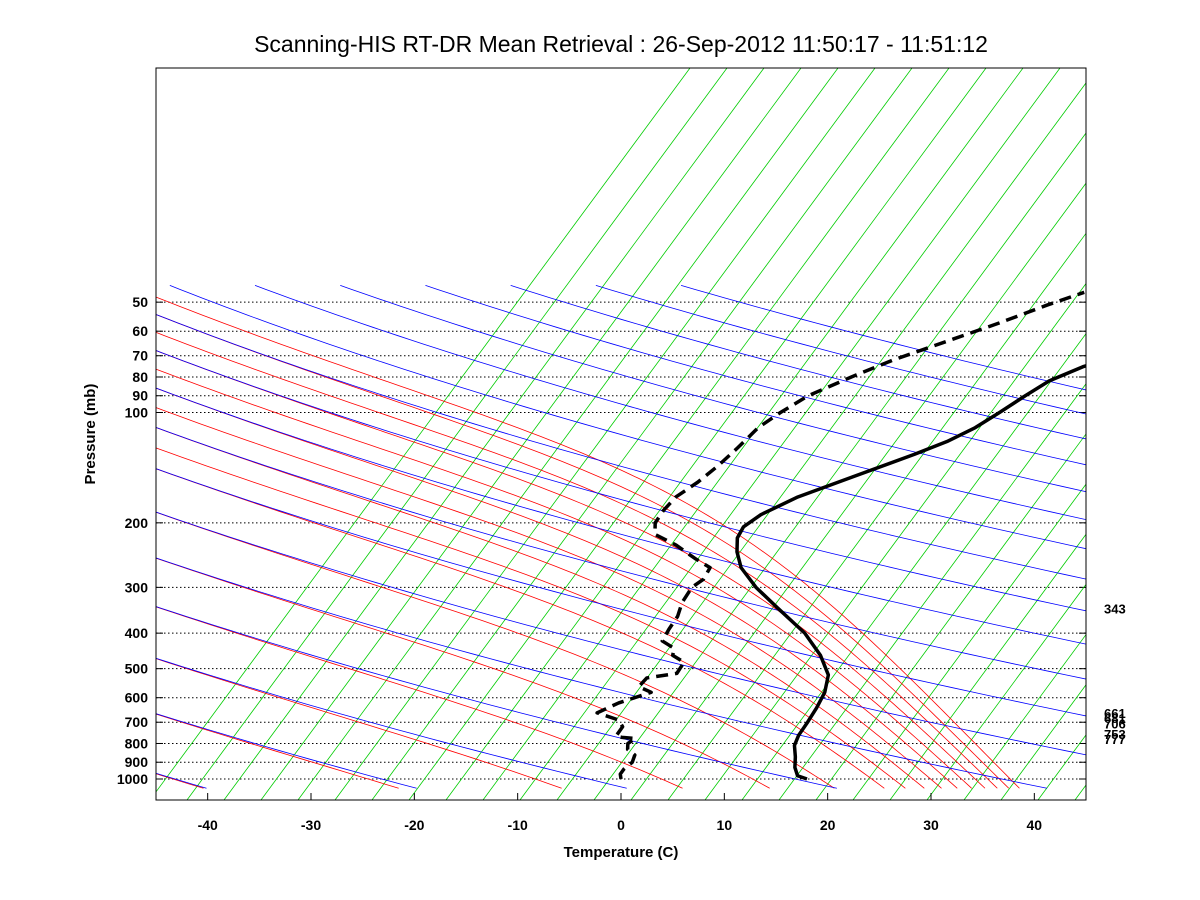 The width and height of the screenshot is (1200, 900). I want to click on side-pressure-label: 777, so click(1115, 739).